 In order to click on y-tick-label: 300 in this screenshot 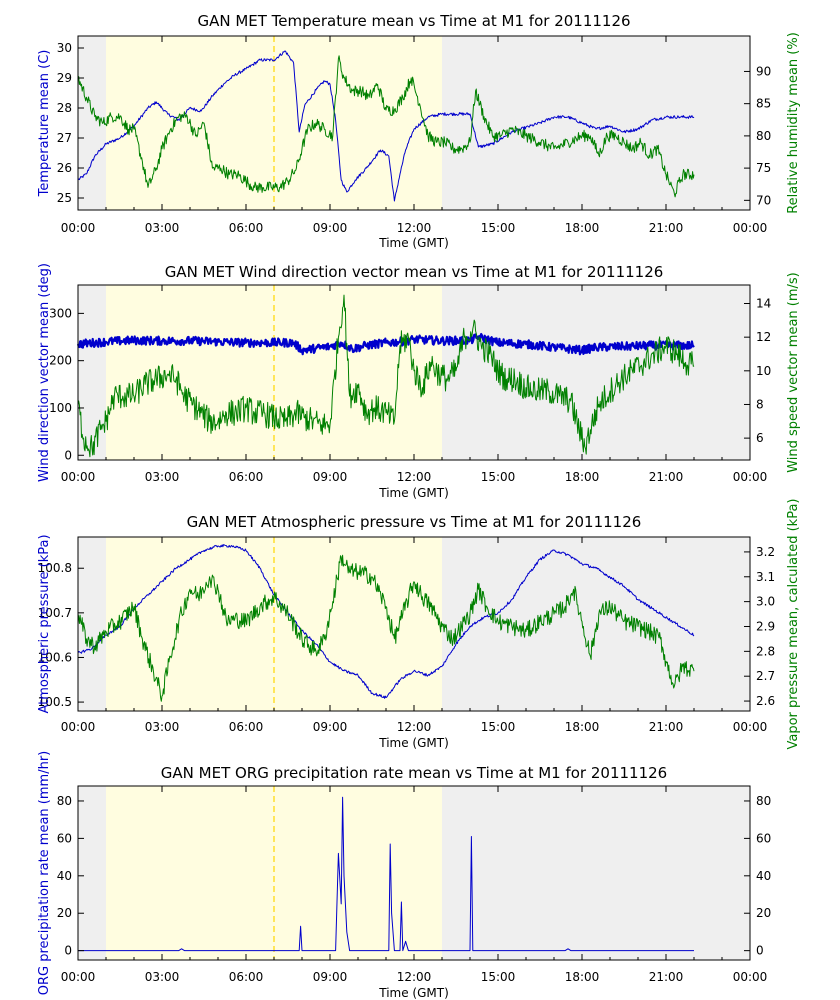, I will do `click(60, 313)`.